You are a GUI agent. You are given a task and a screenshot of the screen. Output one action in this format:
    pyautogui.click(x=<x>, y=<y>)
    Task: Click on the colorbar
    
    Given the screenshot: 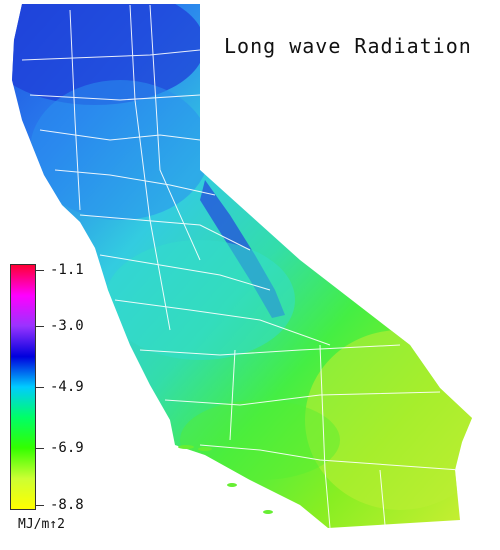 What is the action you would take?
    pyautogui.click(x=23, y=387)
    